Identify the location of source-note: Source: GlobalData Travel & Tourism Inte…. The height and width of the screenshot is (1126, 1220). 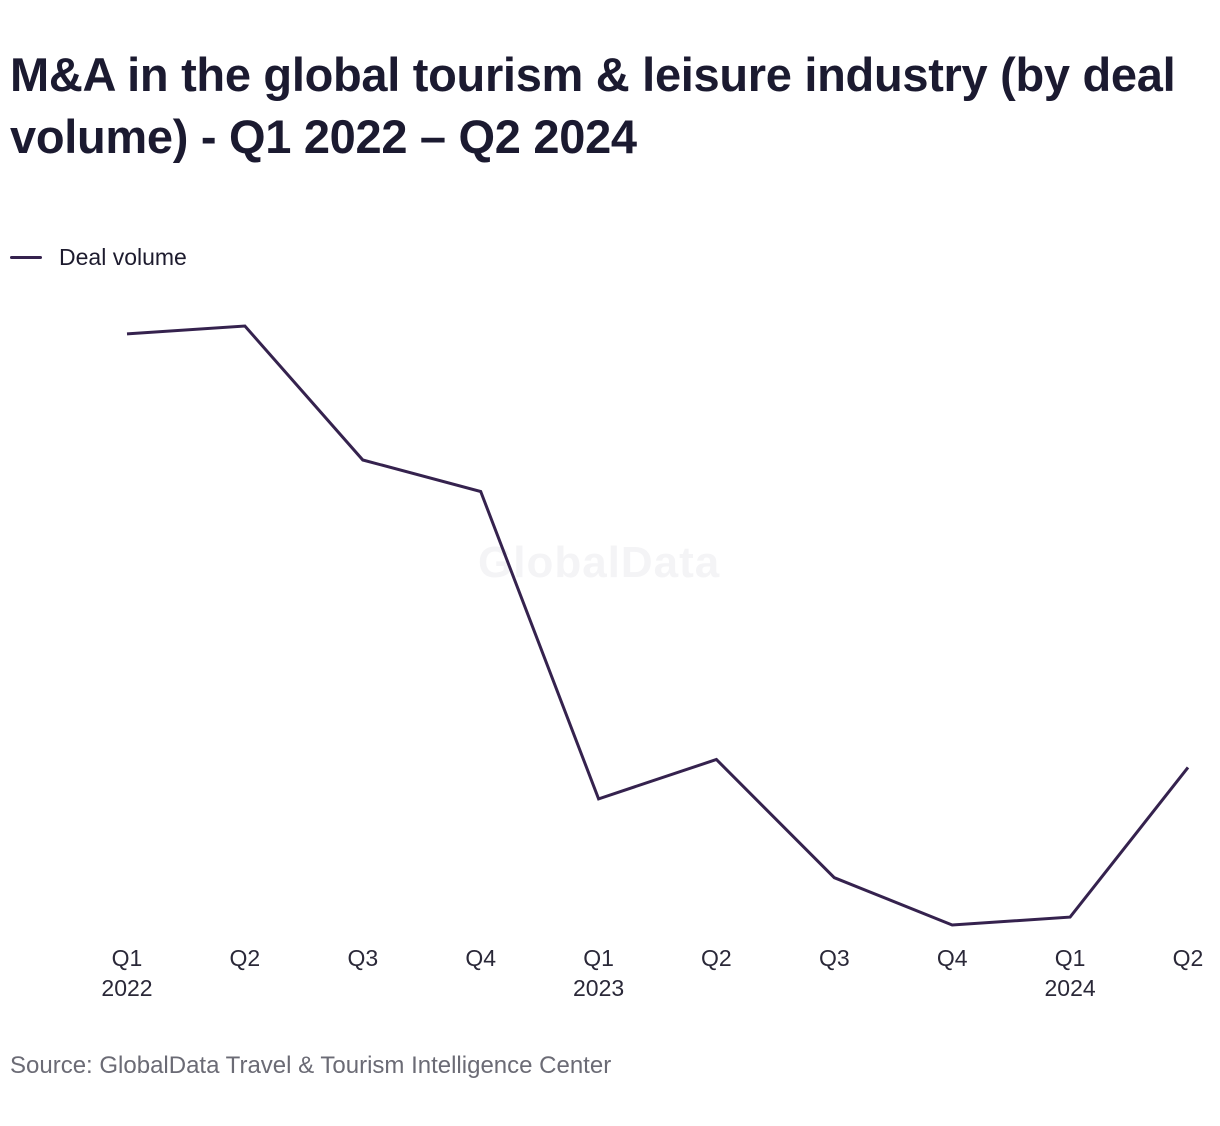
(311, 1065).